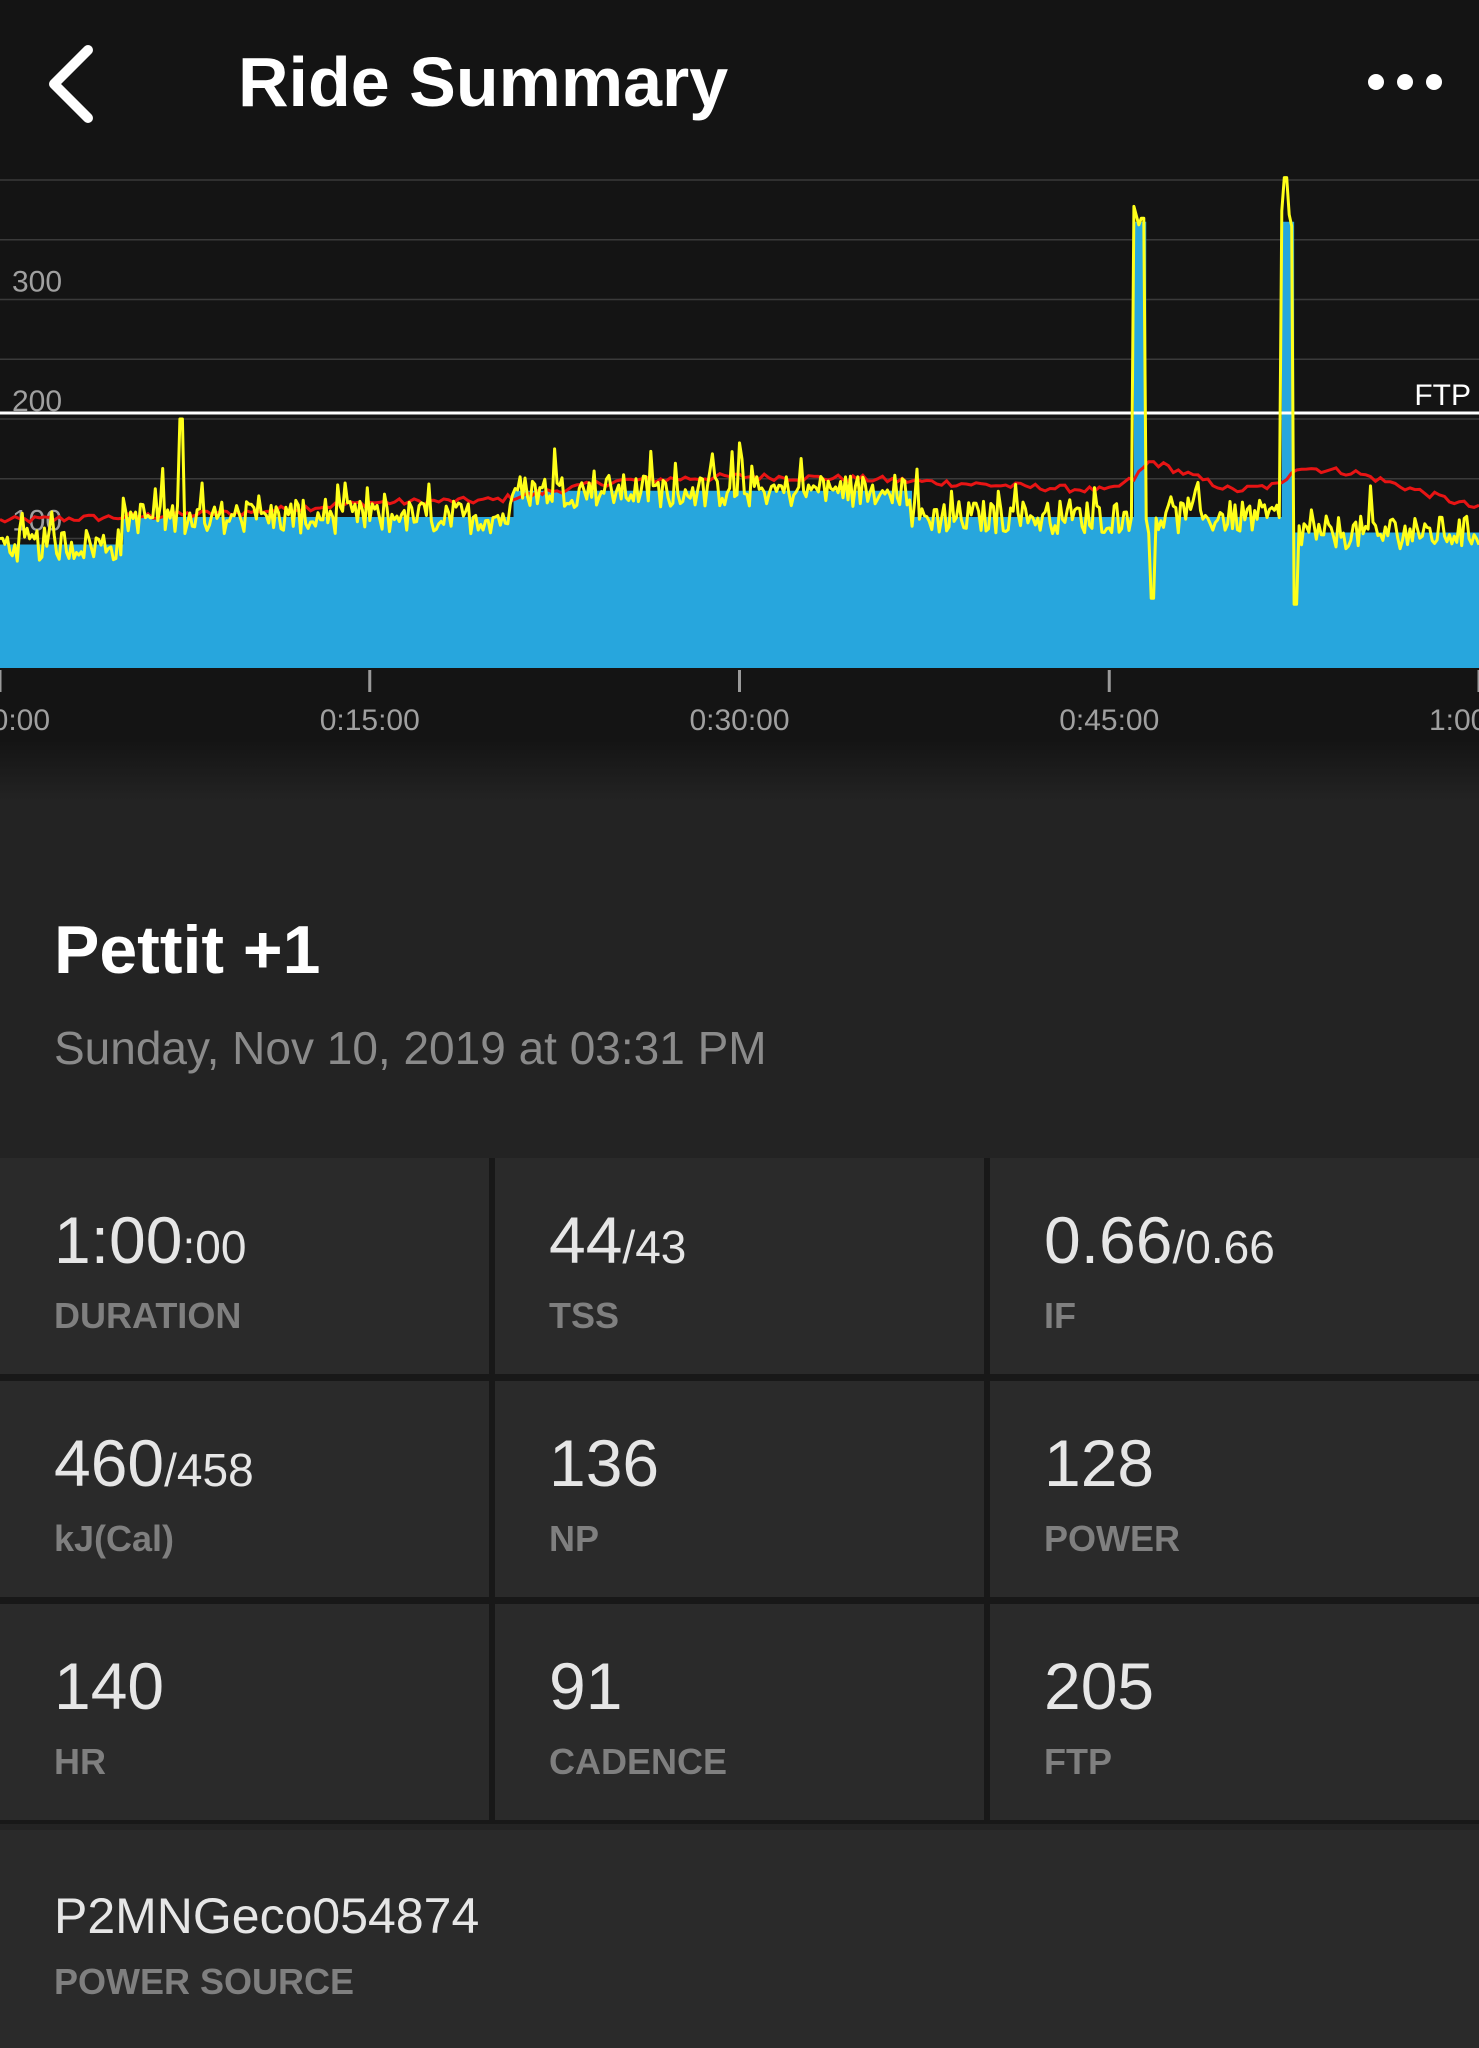 This screenshot has height=2048, width=1479. Describe the element at coordinates (1112, 1538) in the screenshot. I see `stat-label: POWER` at that location.